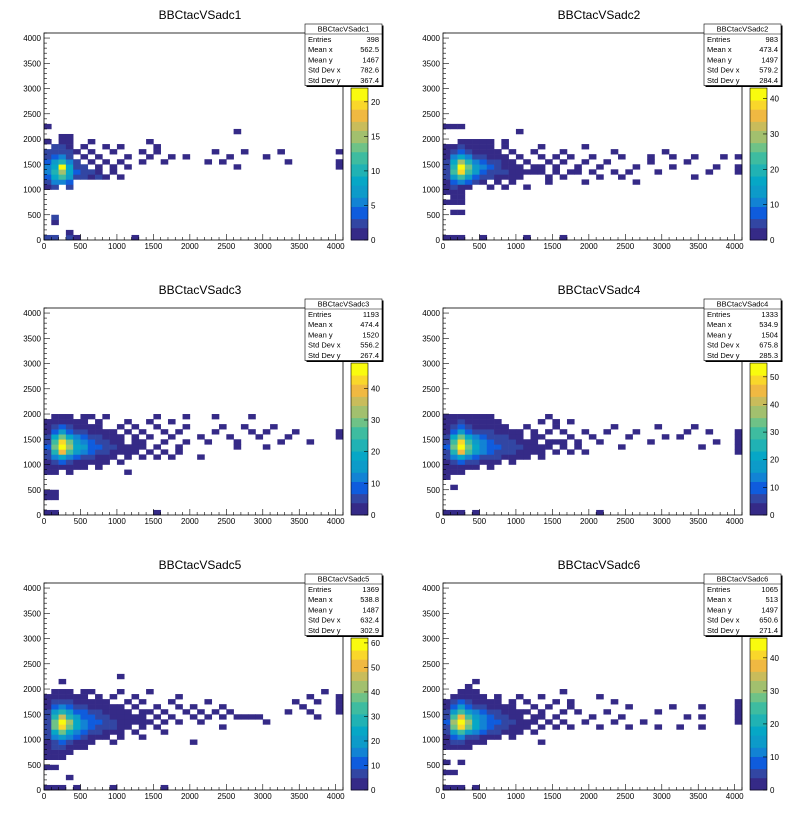 The width and height of the screenshot is (798, 826). I want to click on z-tick-label: 40, so click(774, 658).